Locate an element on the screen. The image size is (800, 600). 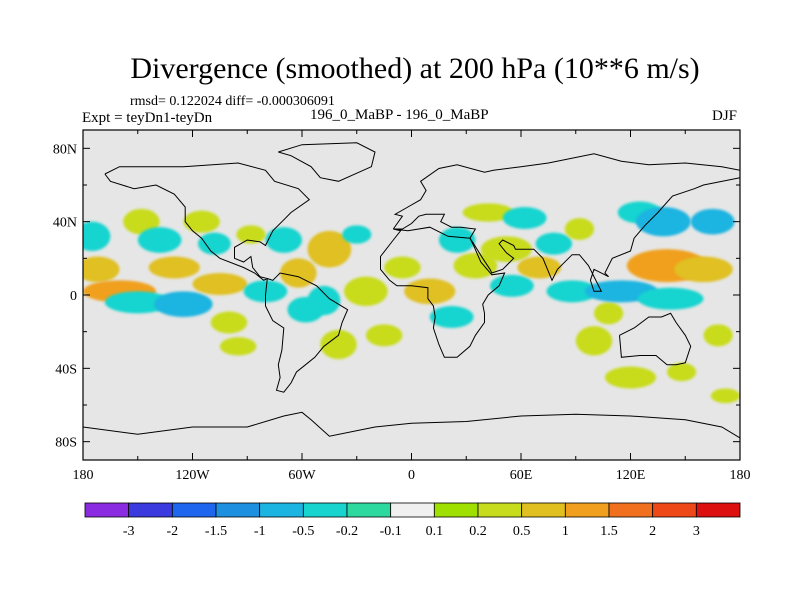
colorbar-label: 0.5 is located at coordinates (522, 531).